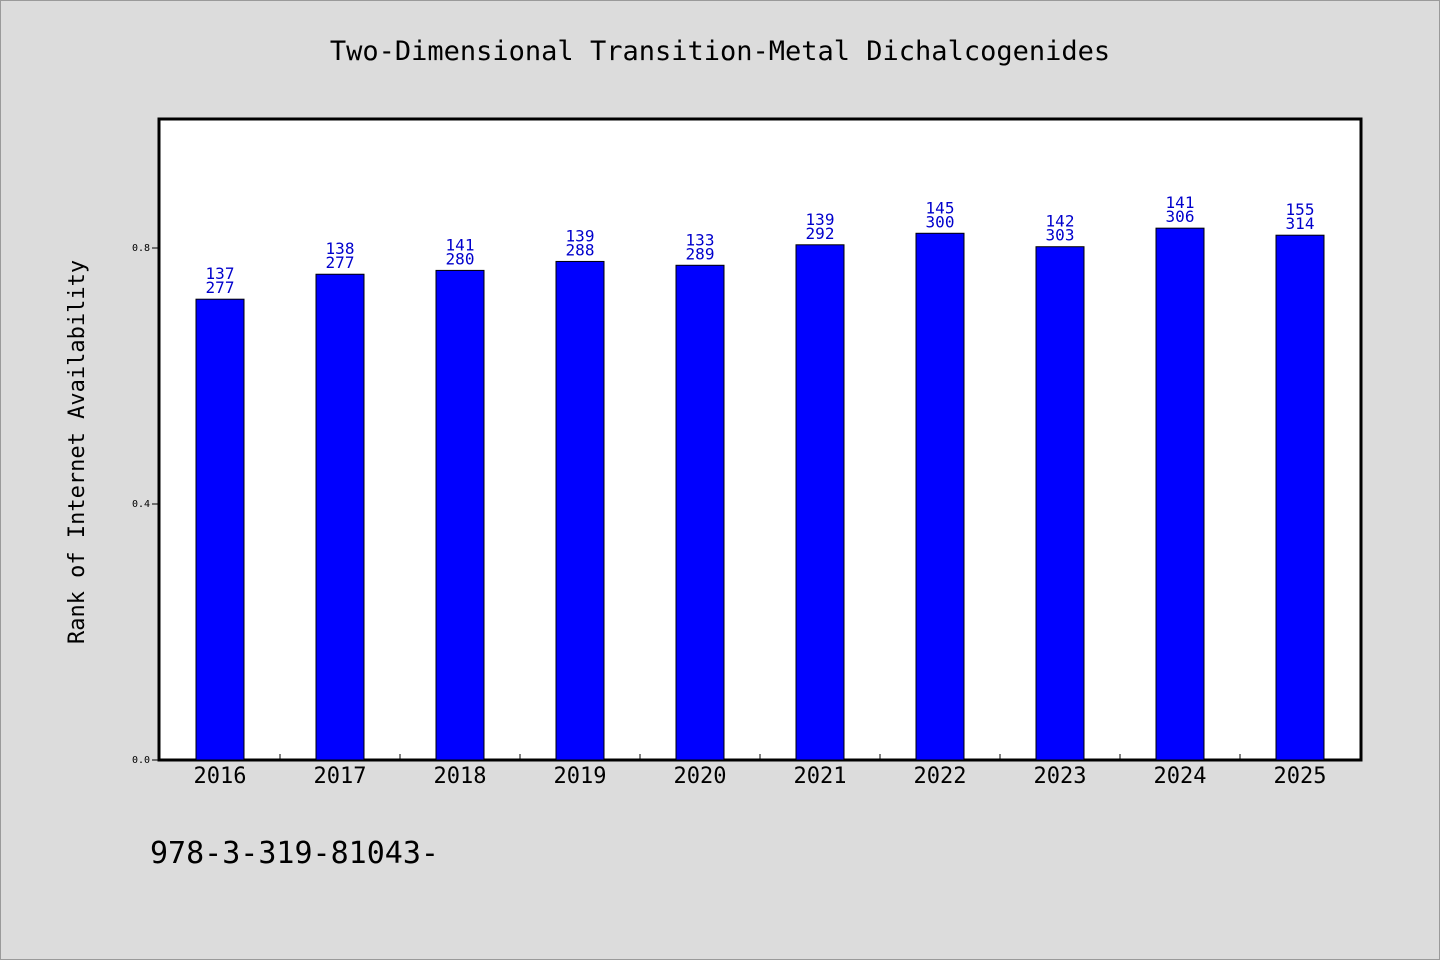  I want to click on data-label-bottom-2019: 288, so click(580, 249).